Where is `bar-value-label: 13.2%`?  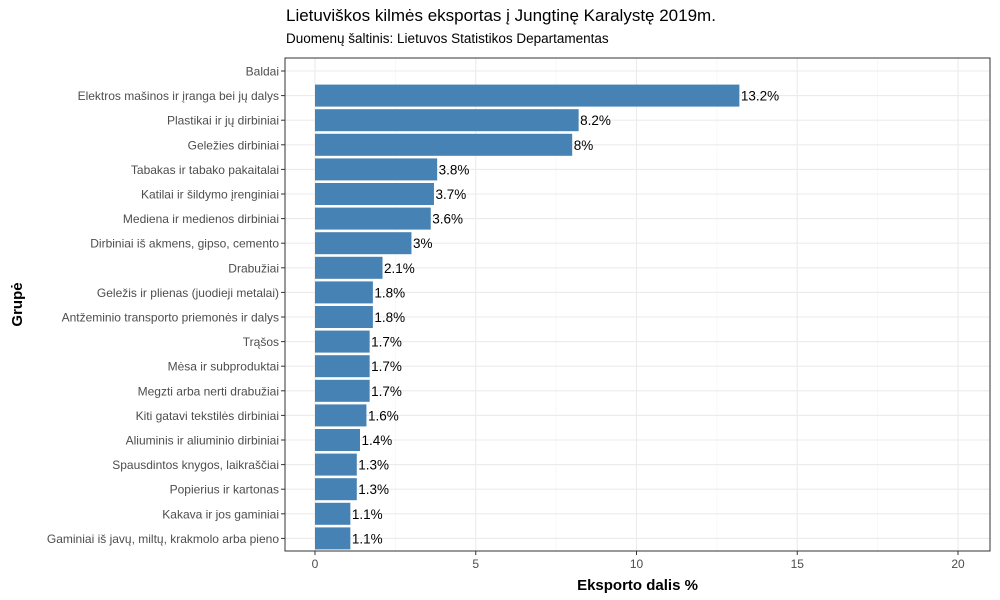
bar-value-label: 13.2% is located at coordinates (760, 96).